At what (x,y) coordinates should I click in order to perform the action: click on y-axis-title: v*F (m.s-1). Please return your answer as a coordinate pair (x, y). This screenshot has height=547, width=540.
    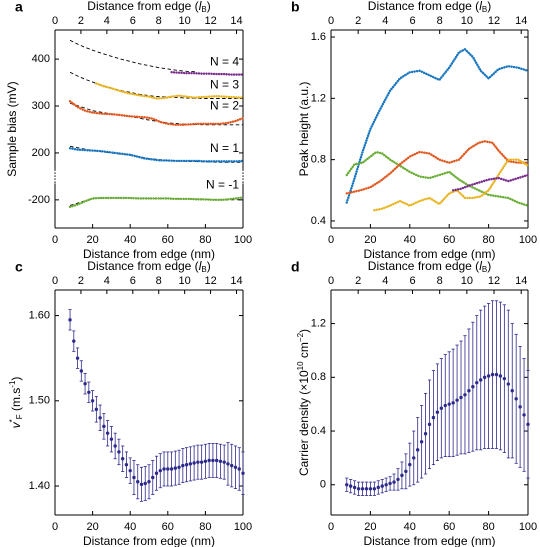
    Looking at the image, I should click on (16, 403).